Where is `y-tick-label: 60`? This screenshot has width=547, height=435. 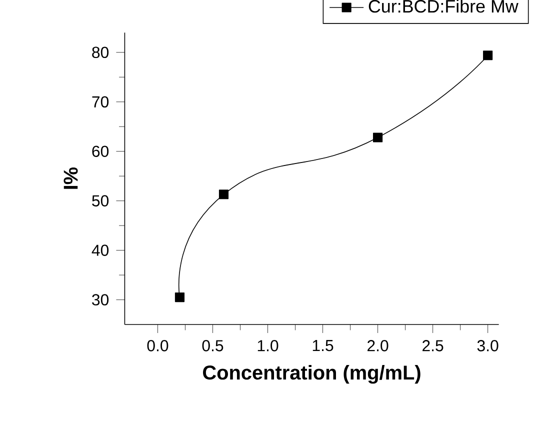 y-tick-label: 60 is located at coordinates (100, 151).